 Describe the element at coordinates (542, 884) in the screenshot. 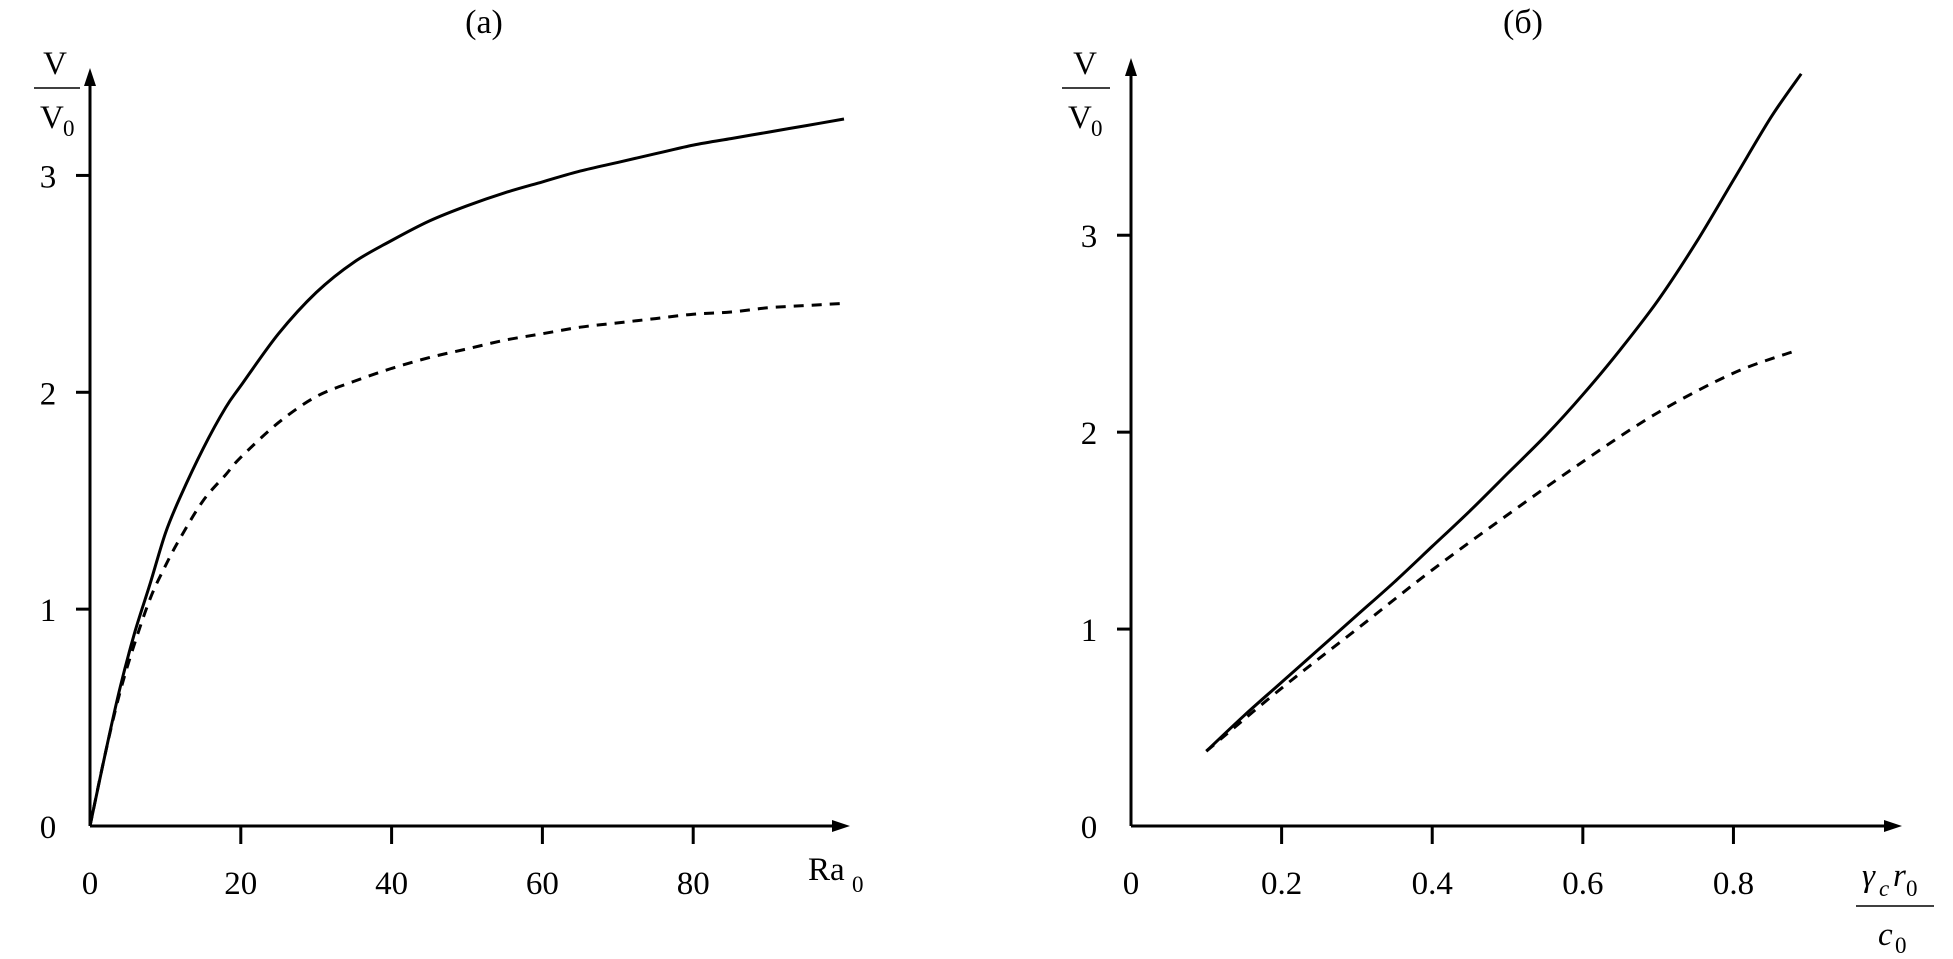

I see `chart-a-x-tick-label: 60` at that location.